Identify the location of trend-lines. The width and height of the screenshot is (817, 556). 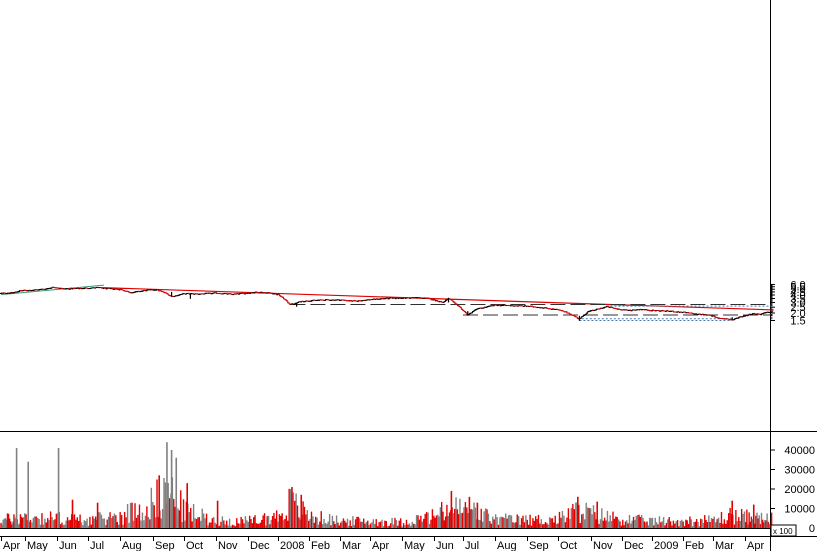
(387, 302).